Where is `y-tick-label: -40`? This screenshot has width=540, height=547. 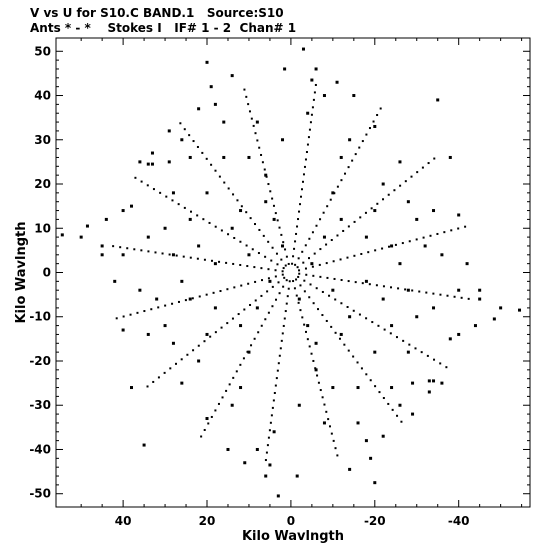
y-tick-label: -40 is located at coordinates (40, 449).